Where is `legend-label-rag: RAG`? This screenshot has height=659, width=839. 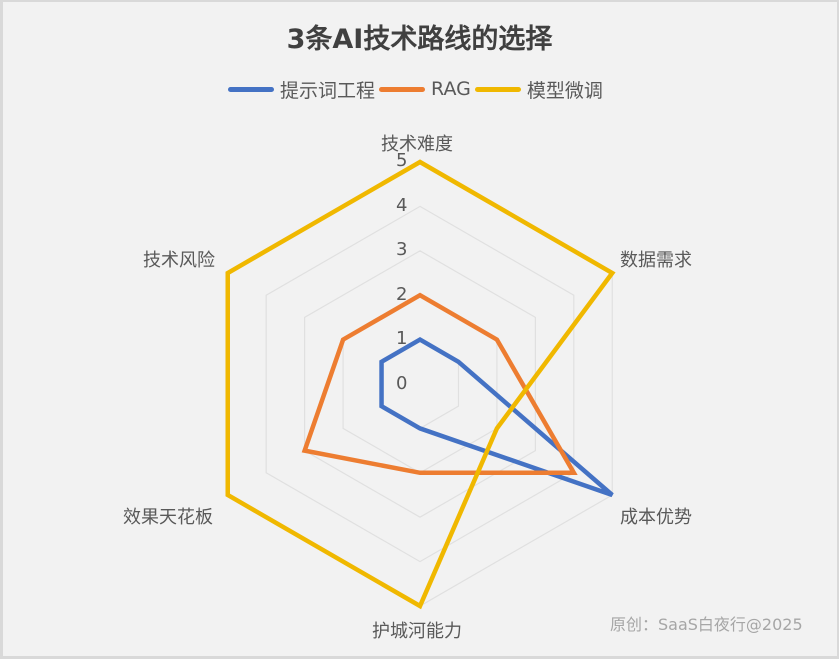
legend-label-rag: RAG is located at coordinates (451, 89).